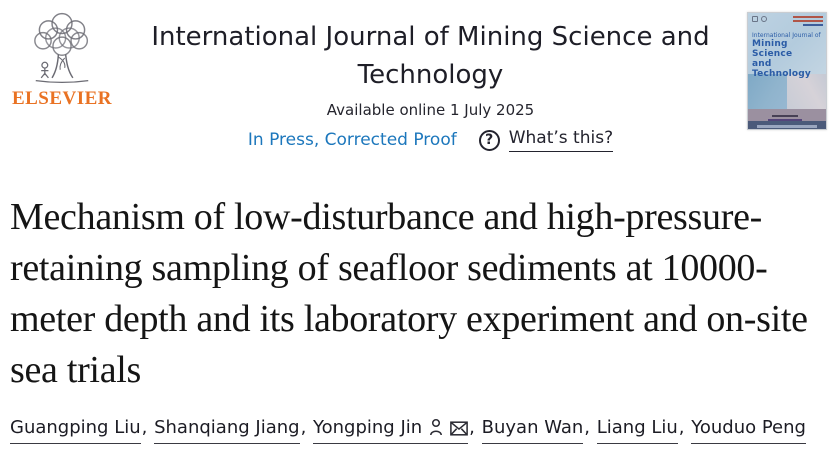  What do you see at coordinates (75, 430) in the screenshot?
I see `author-link: Guangping Liu` at bounding box center [75, 430].